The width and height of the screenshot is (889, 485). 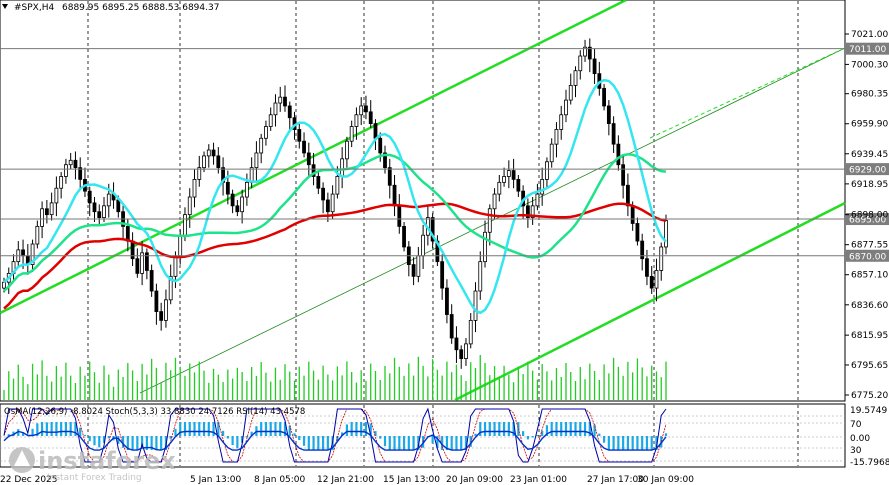 I want to click on price-tag-text-1: 6929.00, so click(x=867, y=171).